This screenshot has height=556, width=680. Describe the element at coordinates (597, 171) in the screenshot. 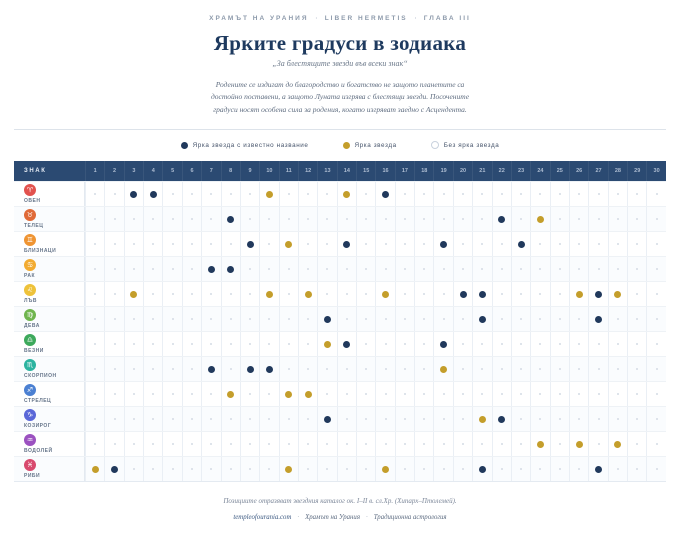

I see `degree-column-header: 27` at that location.